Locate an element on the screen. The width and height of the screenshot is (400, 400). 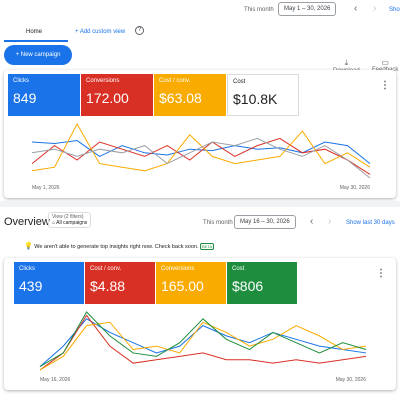
show-last: Show last 30 days is located at coordinates (370, 223).